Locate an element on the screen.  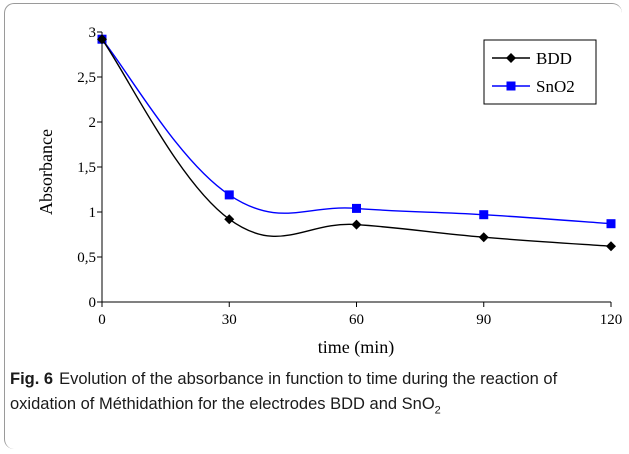
y-tick-label: 1,5 is located at coordinates (86, 168).